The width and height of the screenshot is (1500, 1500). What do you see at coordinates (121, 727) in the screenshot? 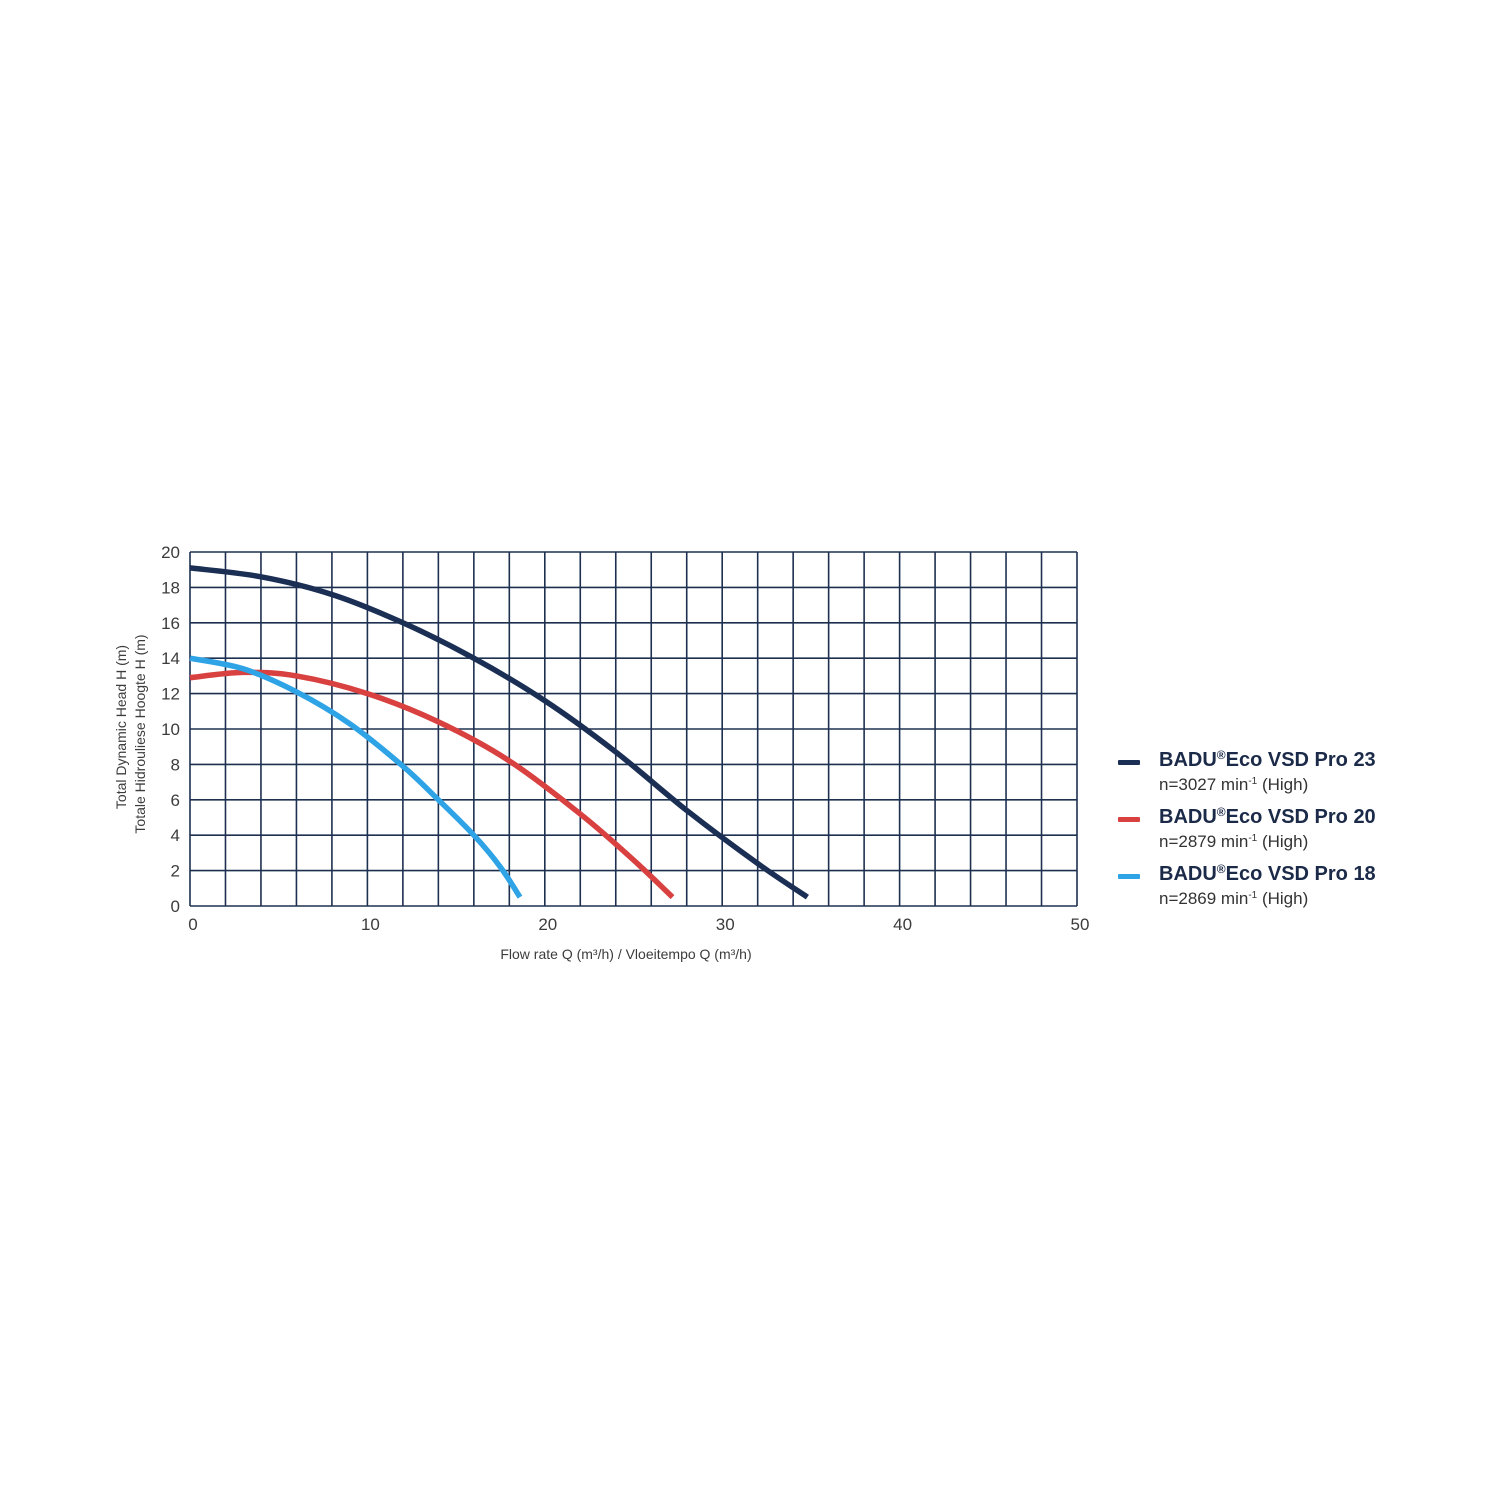
I see `y-axis-label-line-1: Total Dynamic Head H (m)` at bounding box center [121, 727].